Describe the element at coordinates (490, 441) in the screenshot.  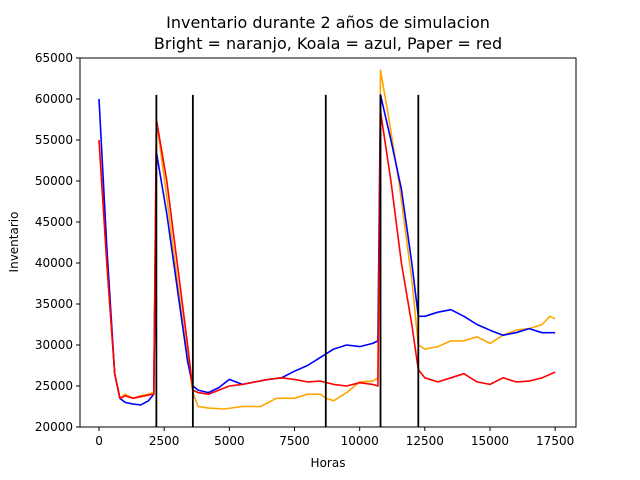
I see `x-tick-label: 15000` at that location.